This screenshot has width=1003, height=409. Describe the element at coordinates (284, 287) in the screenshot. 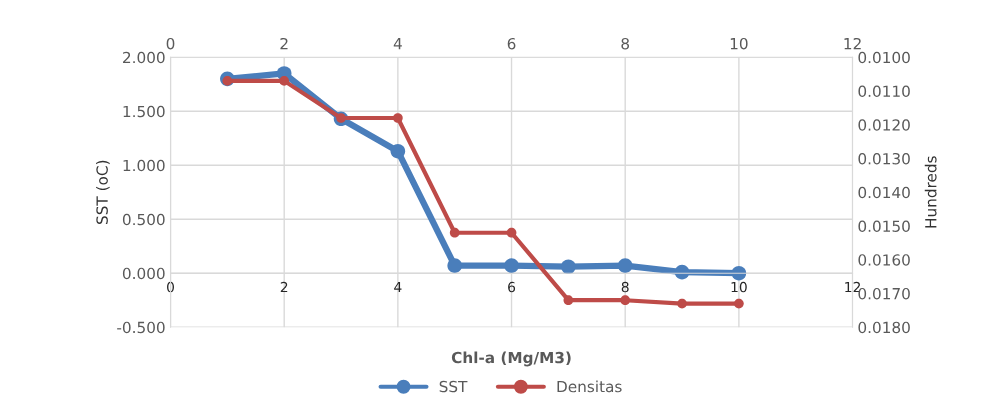

I see `x-tick-label: 2` at that location.